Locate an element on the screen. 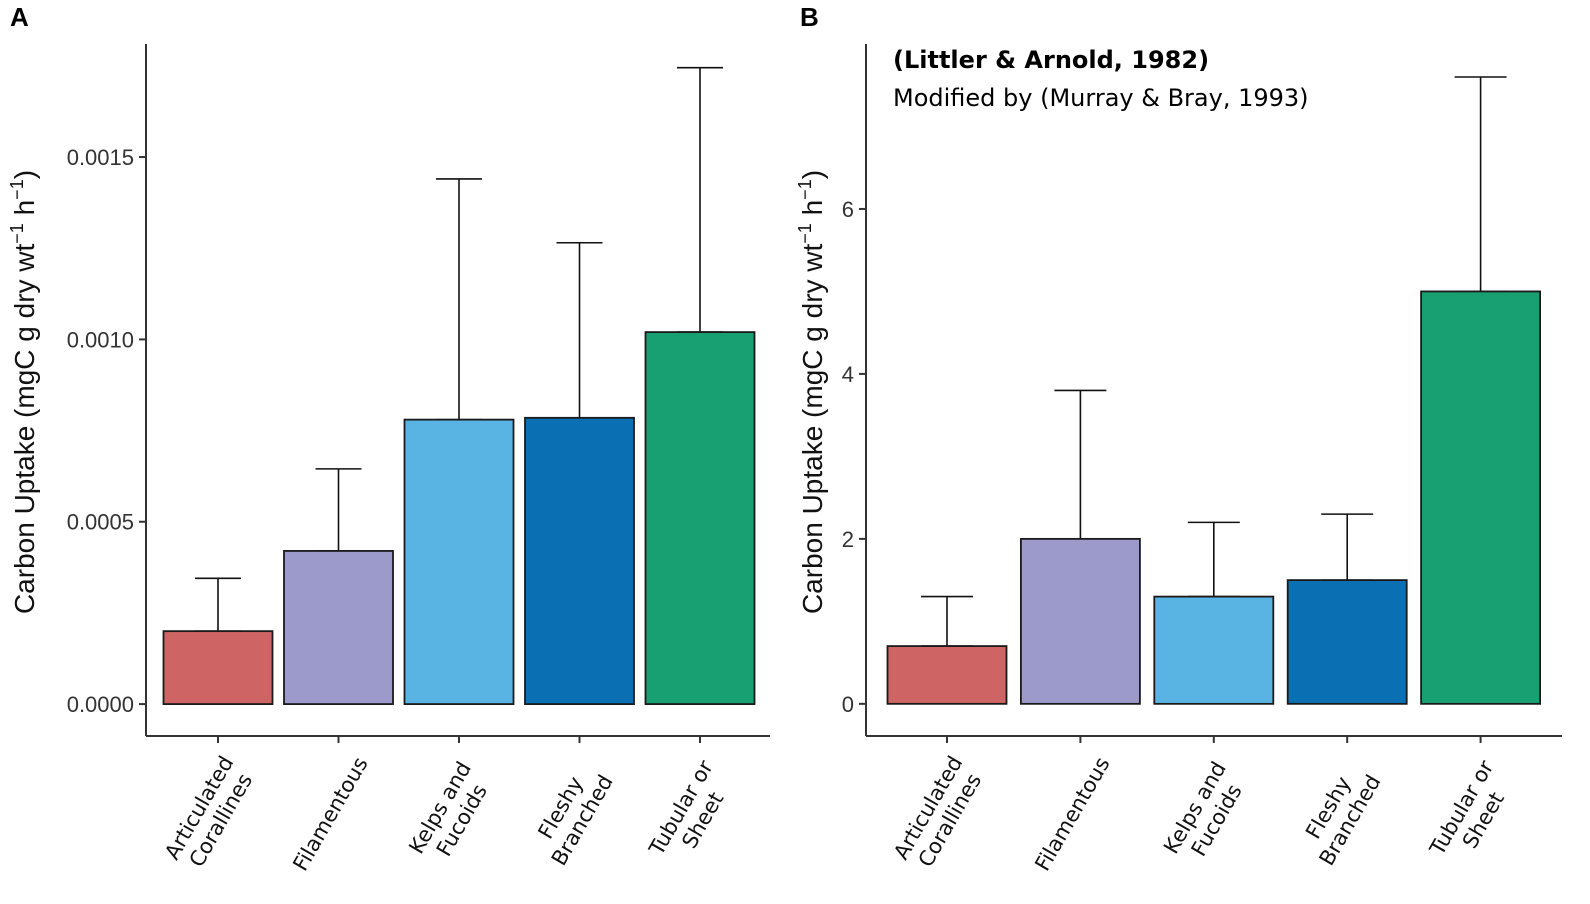  annotation-modified-by: Modified by (Murray & Bray, 1993) is located at coordinates (1101, 98).